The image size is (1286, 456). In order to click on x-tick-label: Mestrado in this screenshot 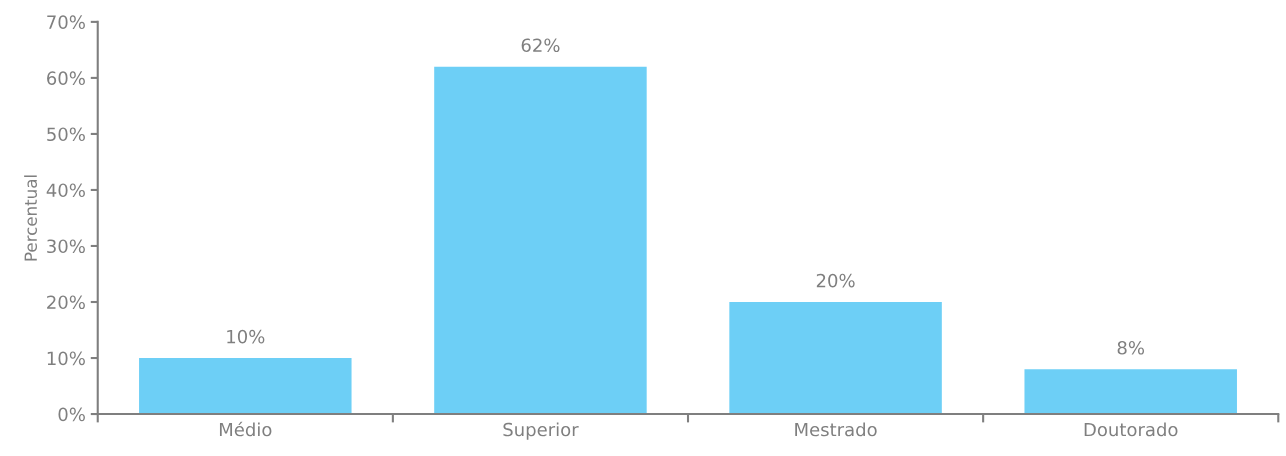, I will do `click(836, 429)`.